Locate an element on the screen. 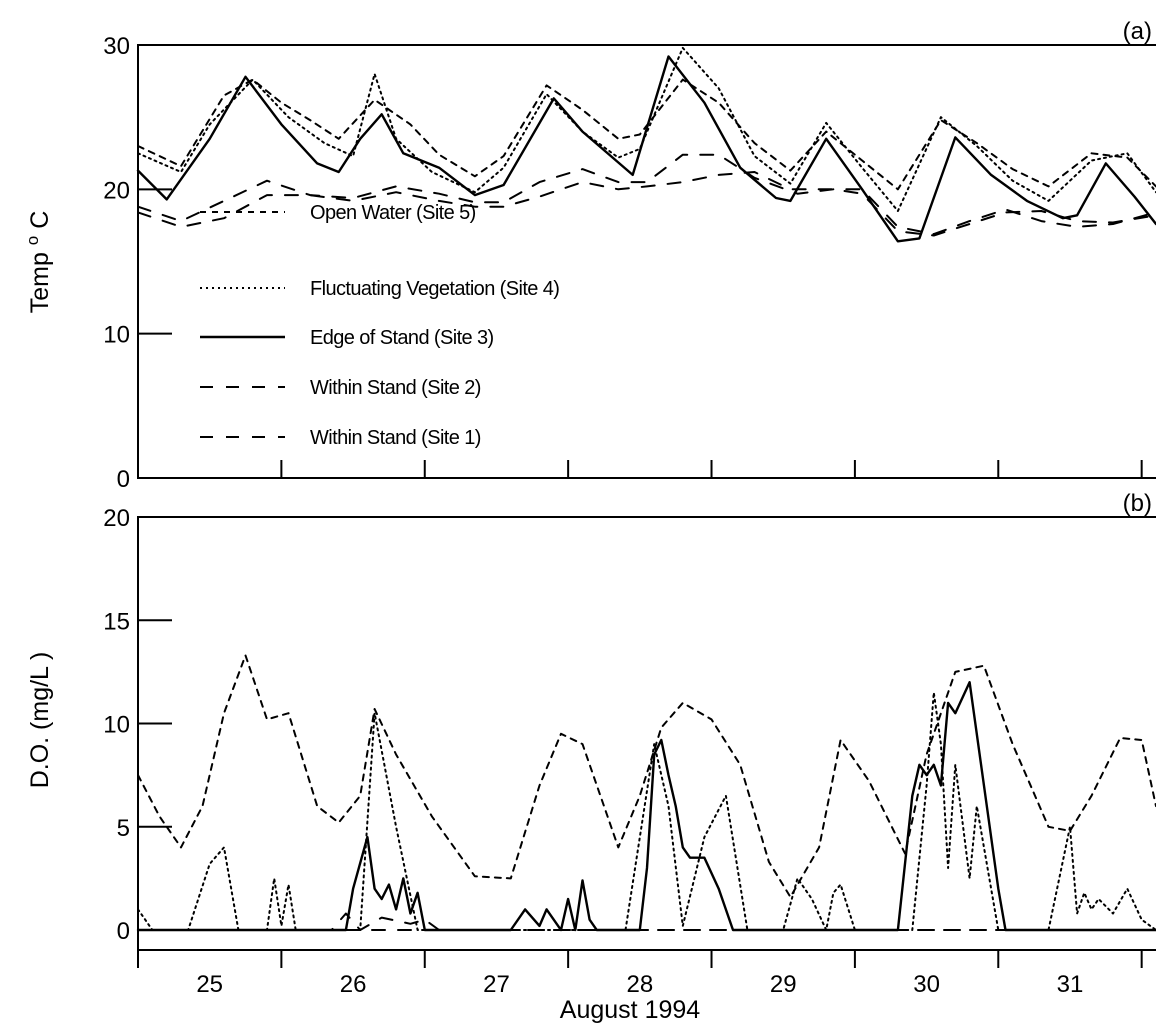 The width and height of the screenshot is (1156, 1026). x-axis-ticks: 25 26 27 28 29 30 31 is located at coordinates (640, 974).